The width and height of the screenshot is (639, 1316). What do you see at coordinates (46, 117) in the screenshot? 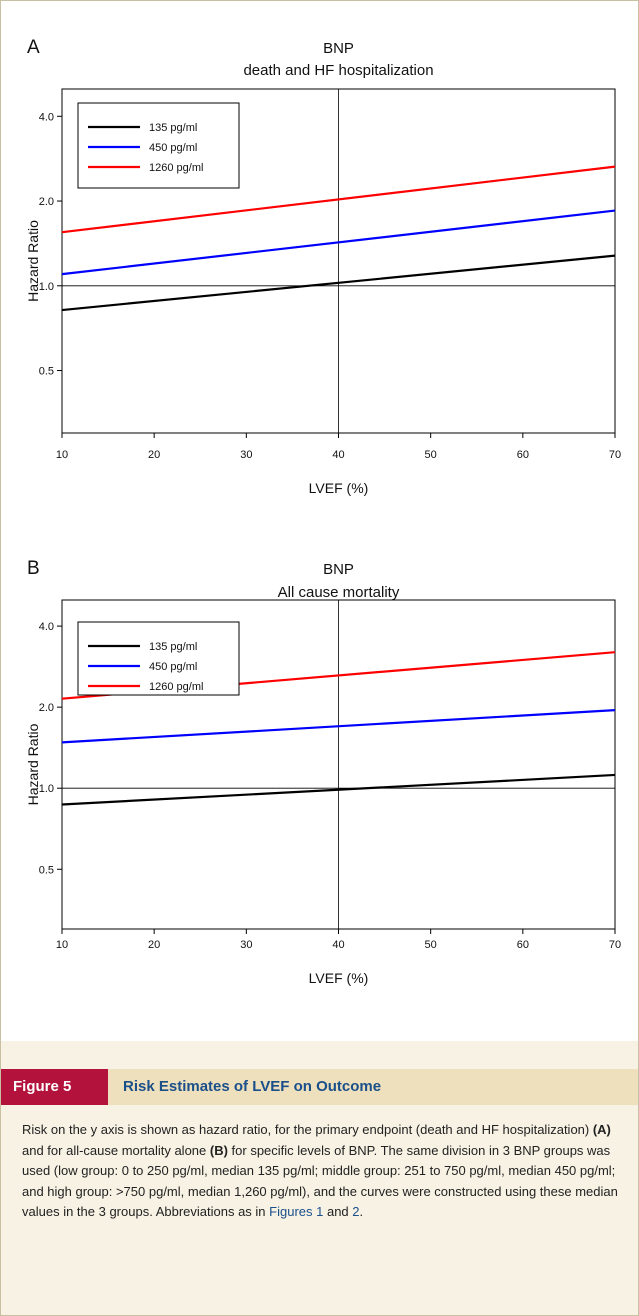
I see `panel-a-ytick-label-3: 4.0` at bounding box center [46, 117].